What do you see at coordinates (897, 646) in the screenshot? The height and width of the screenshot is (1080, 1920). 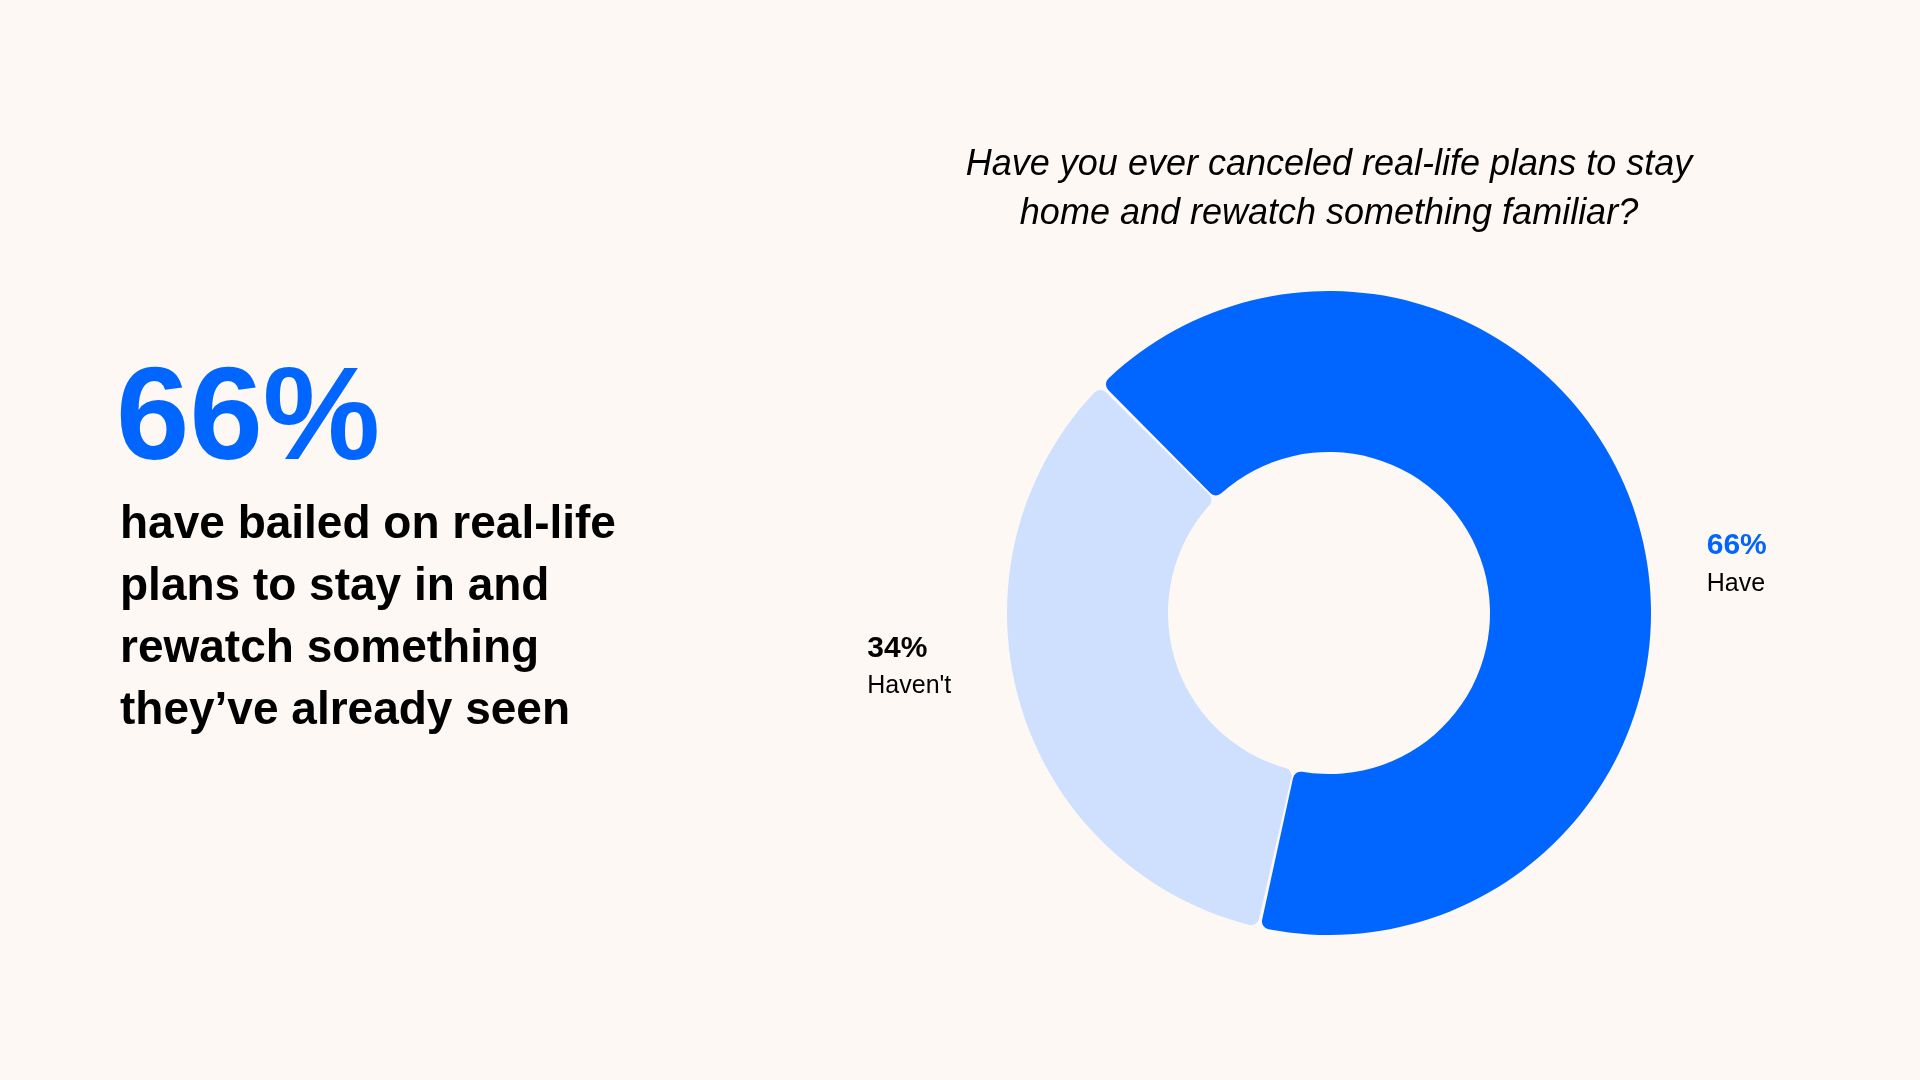 I see `data-label: 34%` at bounding box center [897, 646].